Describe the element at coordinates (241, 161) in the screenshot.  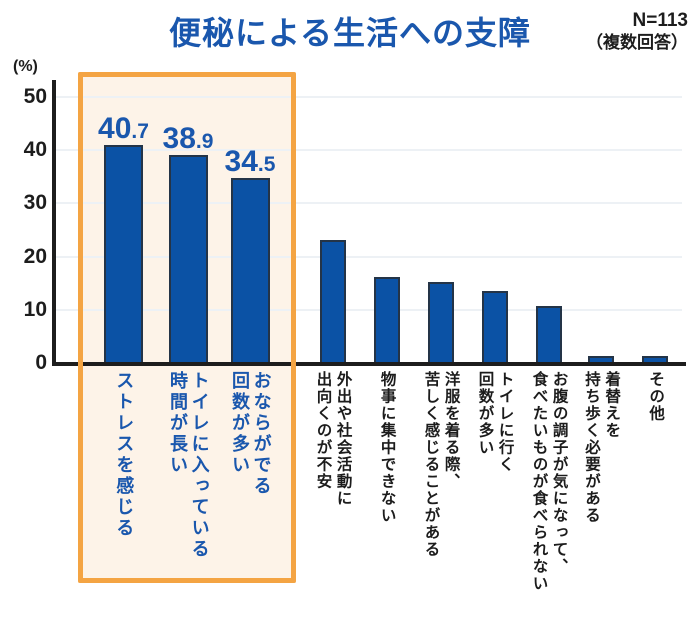
I see `value-integer-part: 34` at that location.